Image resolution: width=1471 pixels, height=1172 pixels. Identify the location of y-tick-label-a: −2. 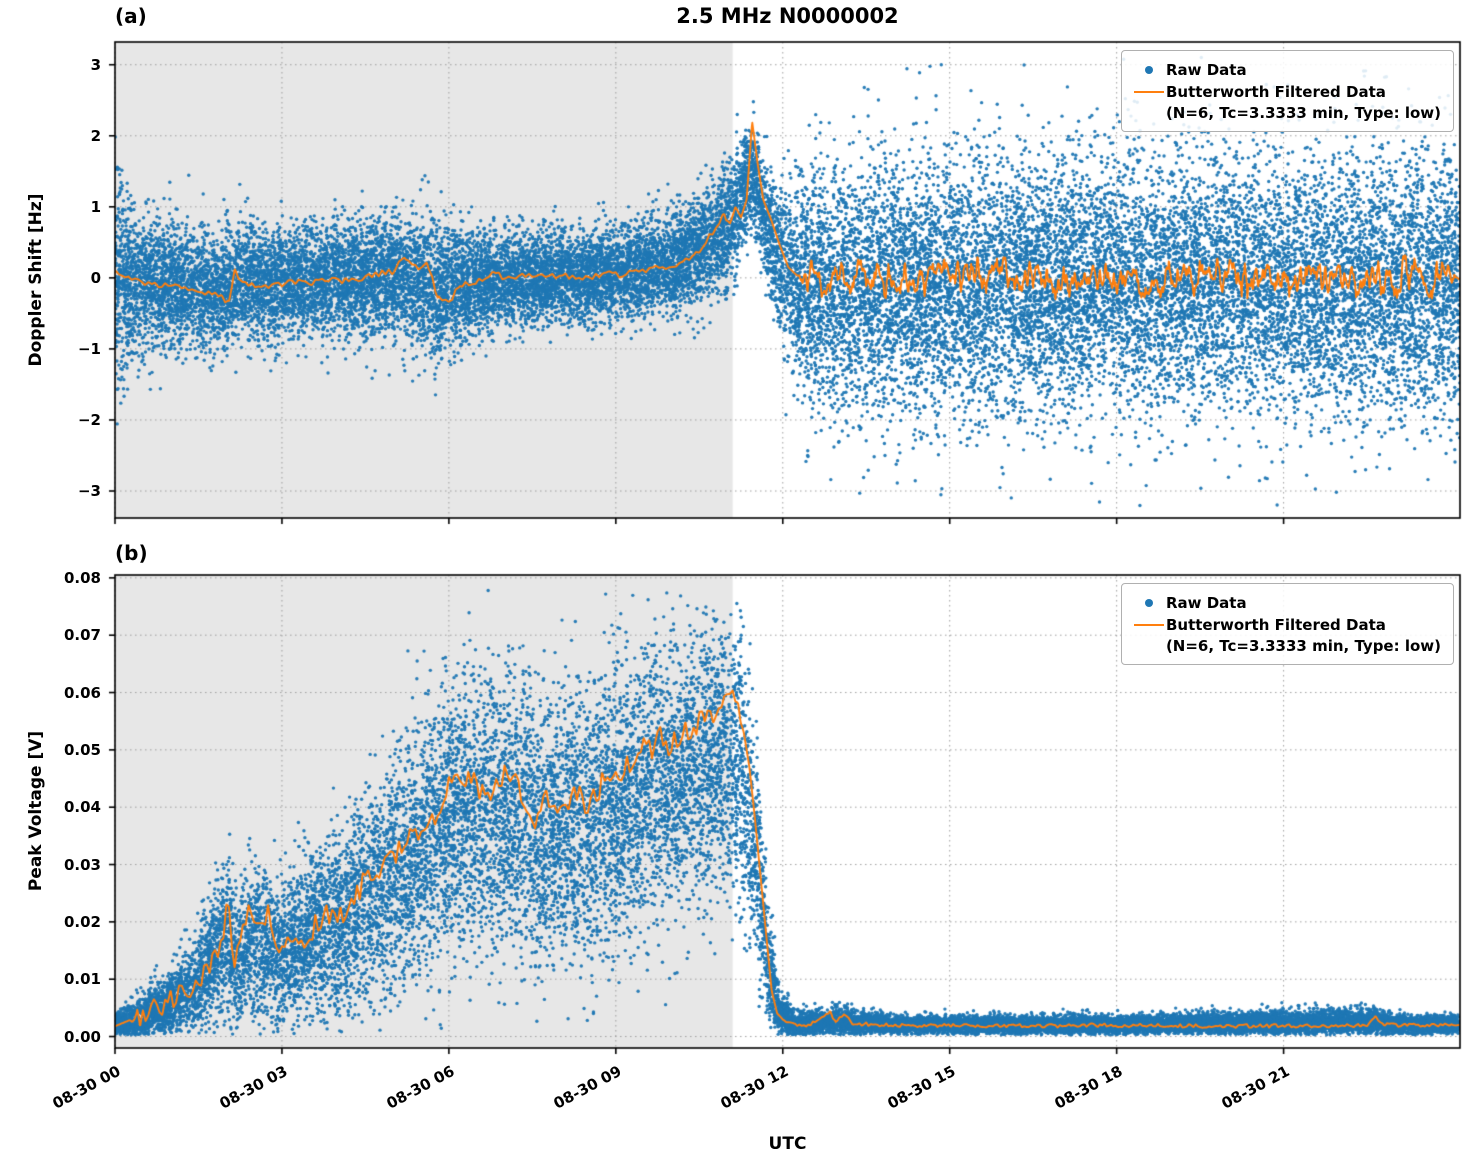
(89, 419).